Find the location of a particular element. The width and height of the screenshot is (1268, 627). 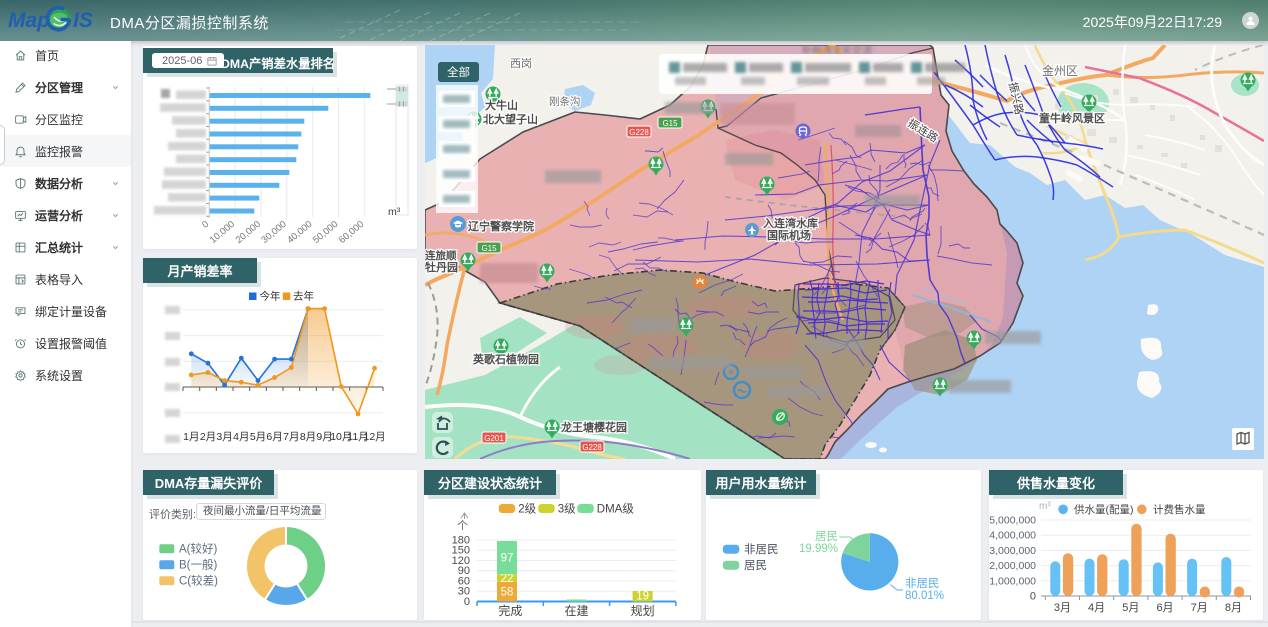

svg-text: 辽宁警察学院 is located at coordinates (501, 226).